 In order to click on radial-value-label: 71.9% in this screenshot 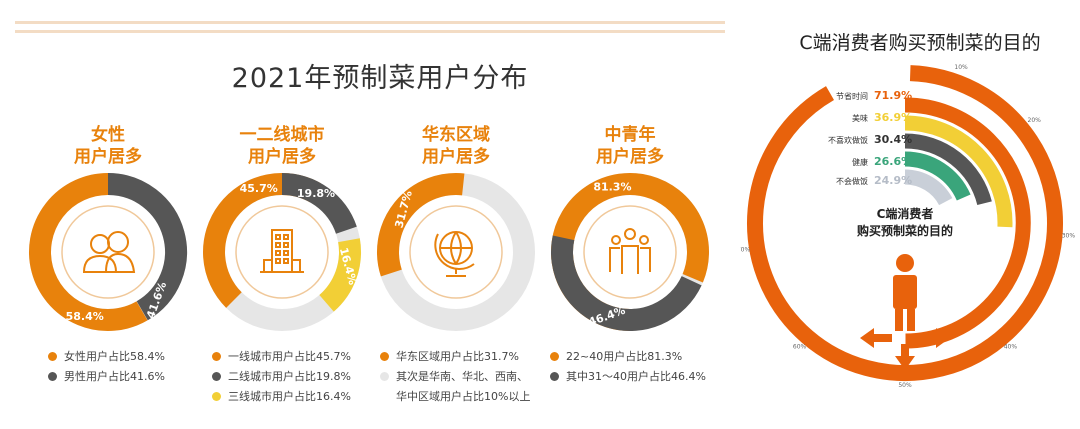, I will do `click(893, 95)`.